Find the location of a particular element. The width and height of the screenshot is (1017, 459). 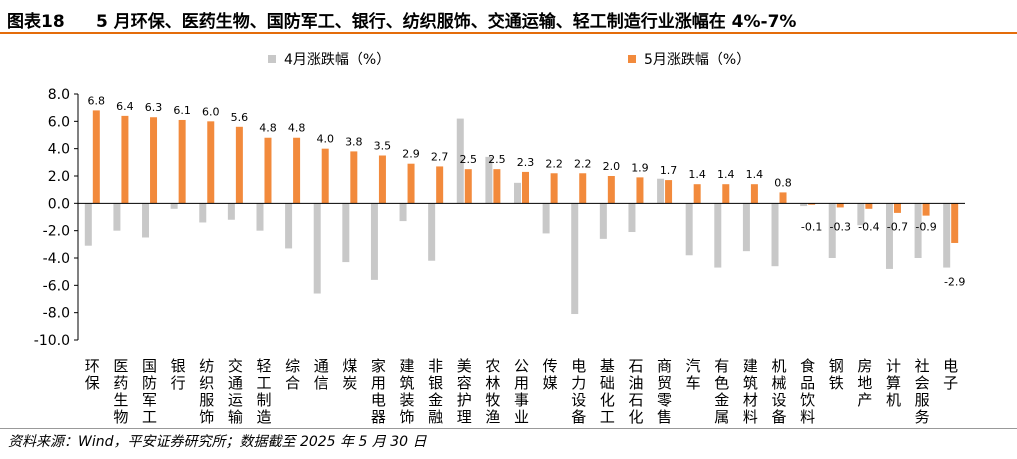

category-label-22-0: 有 is located at coordinates (721, 366).